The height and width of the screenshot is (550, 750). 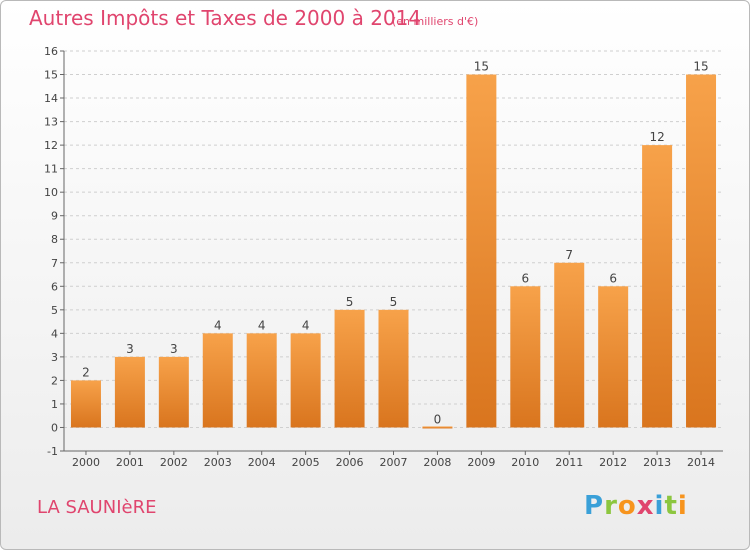 What do you see at coordinates (225, 18) in the screenshot?
I see `chart-title: Autres Impôts et Taxes de 2000 à 2014` at bounding box center [225, 18].